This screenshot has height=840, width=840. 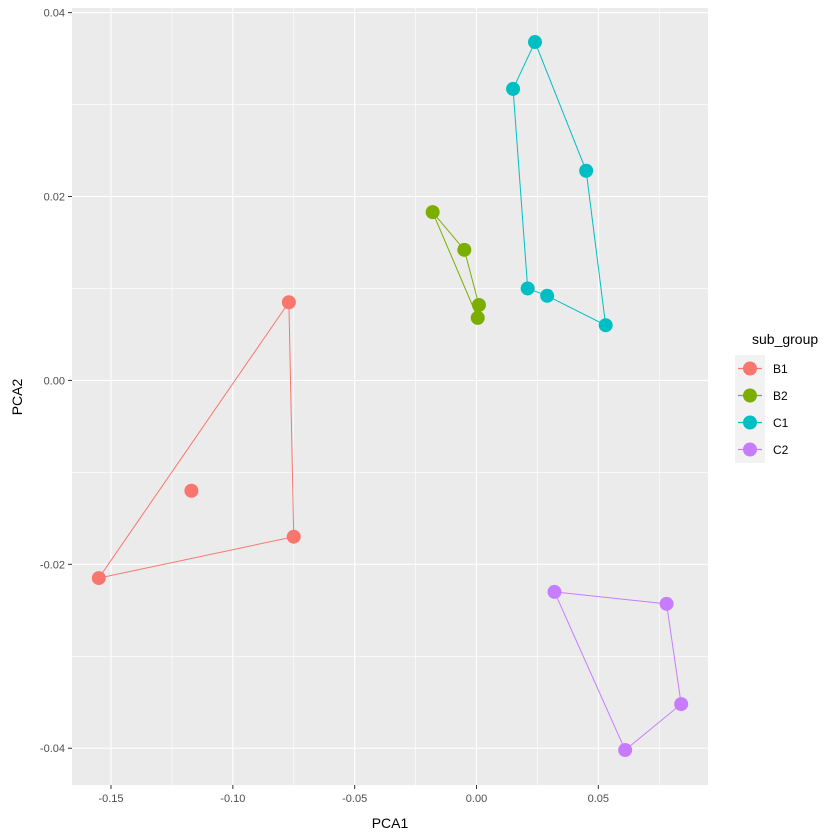 What do you see at coordinates (598, 799) in the screenshot?
I see `x-tick-label: 0.05` at bounding box center [598, 799].